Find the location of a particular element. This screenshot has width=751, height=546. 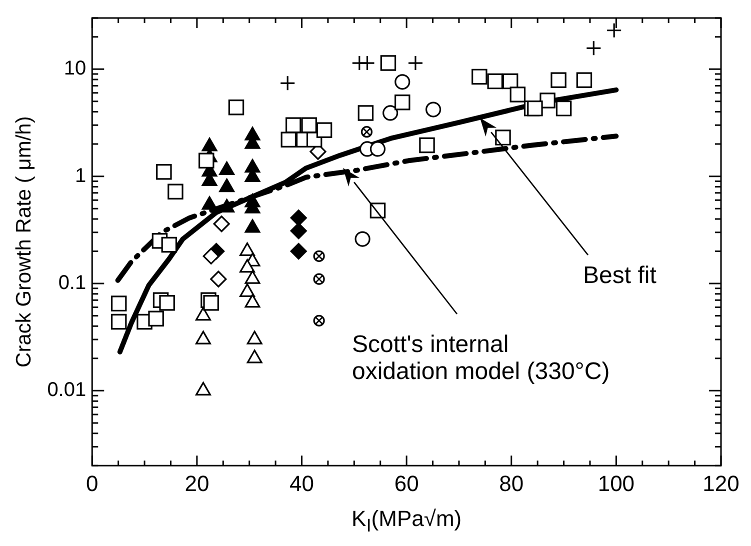

y-axis-title: Crack Growth Rate ( μm/h) is located at coordinates (24, 242).